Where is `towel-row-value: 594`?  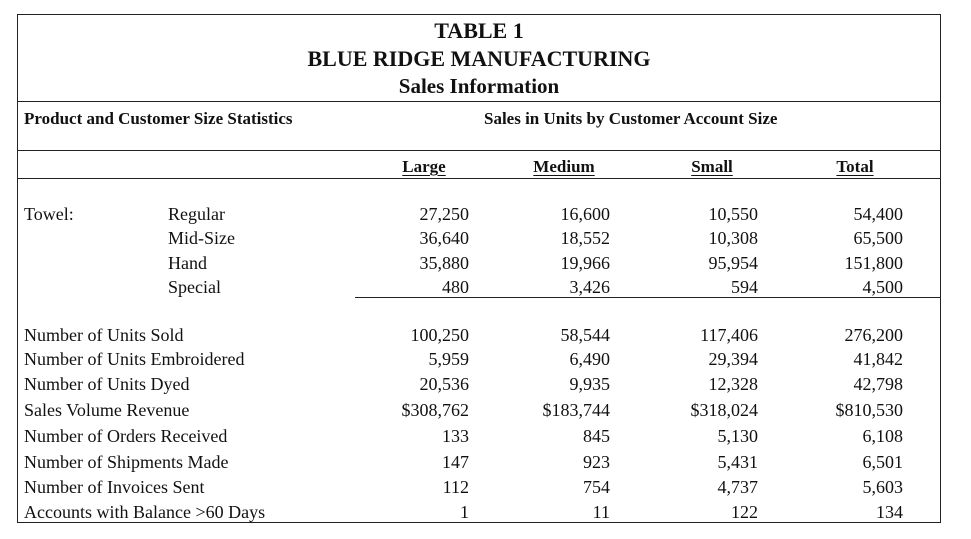 towel-row-value: 594 is located at coordinates (744, 287).